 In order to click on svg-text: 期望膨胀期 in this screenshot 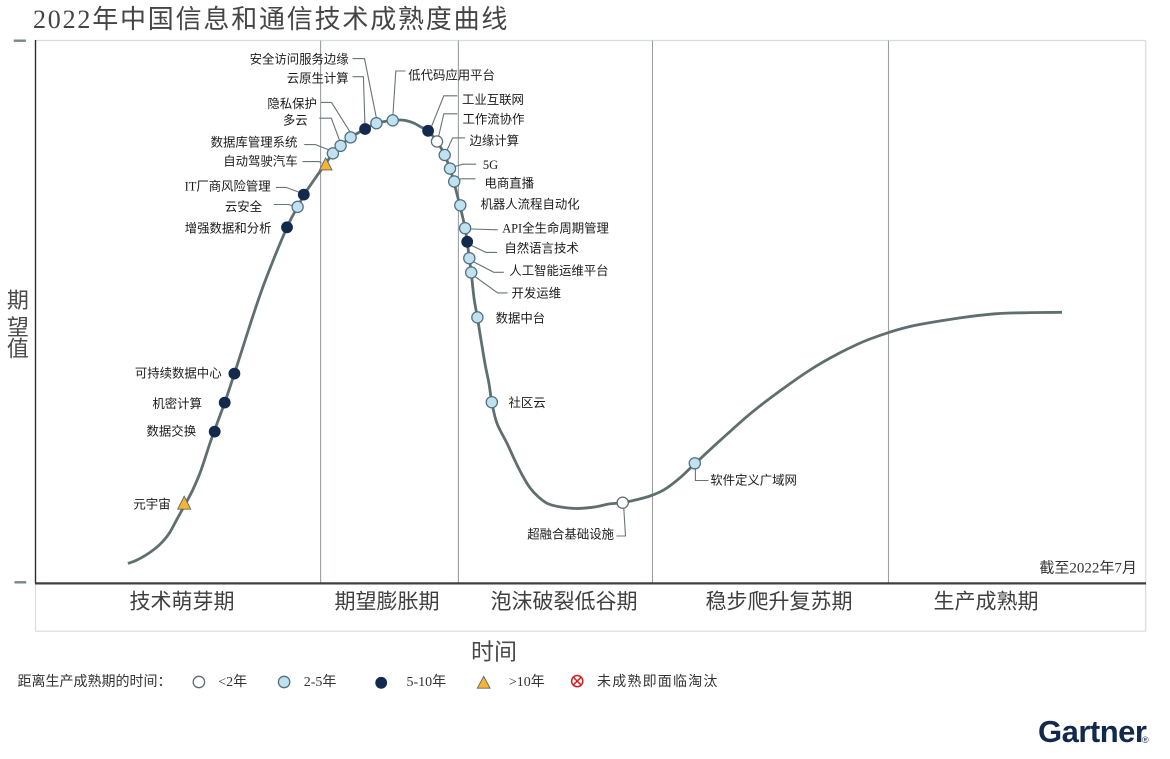, I will do `click(387, 602)`.